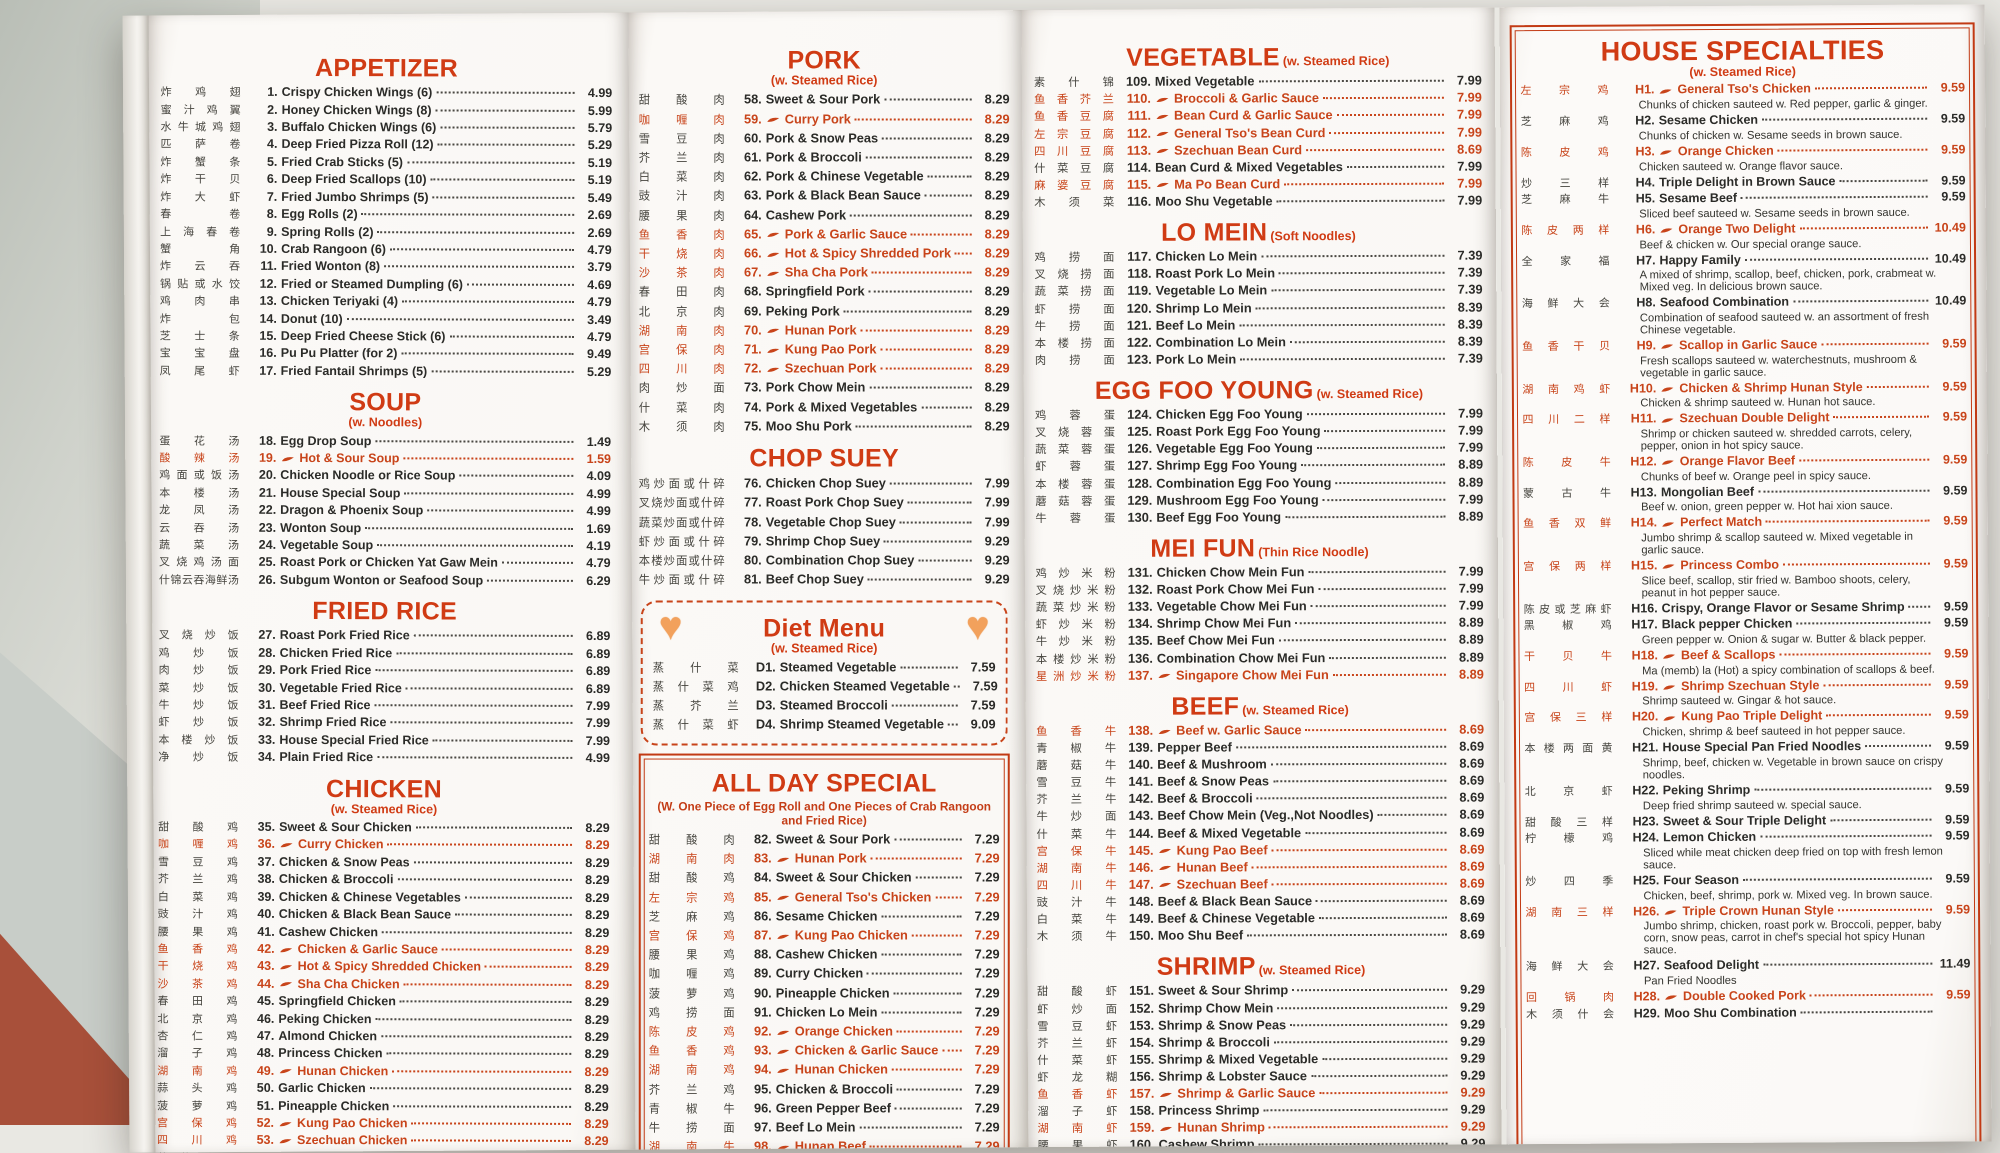 The height and width of the screenshot is (1153, 2000). What do you see at coordinates (1073, 117) in the screenshot?
I see `chinese-label: 鱼香豆腐` at bounding box center [1073, 117].